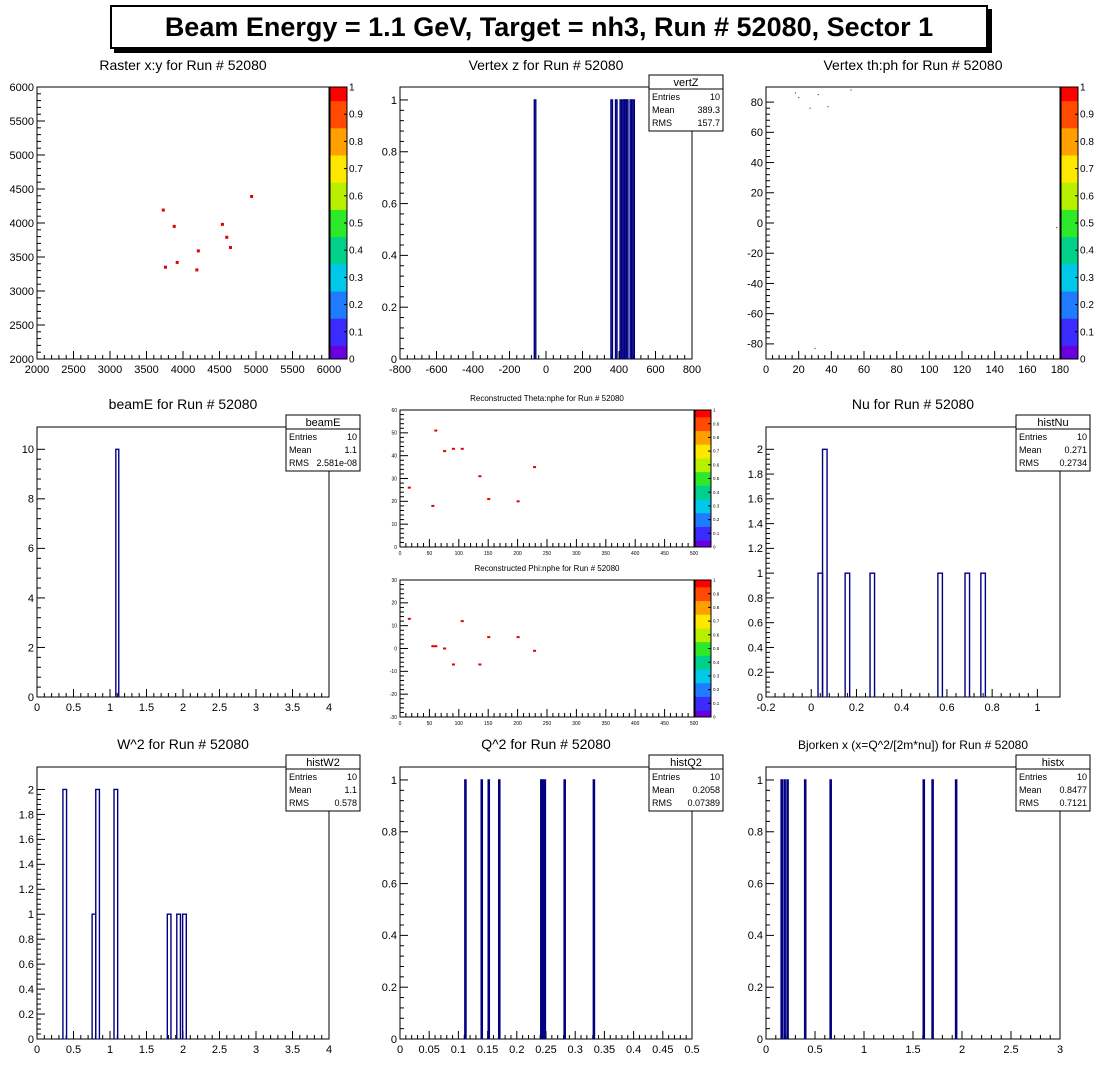  Describe the element at coordinates (1052, 423) in the screenshot. I see `stats-histogram-name: histNu` at that location.